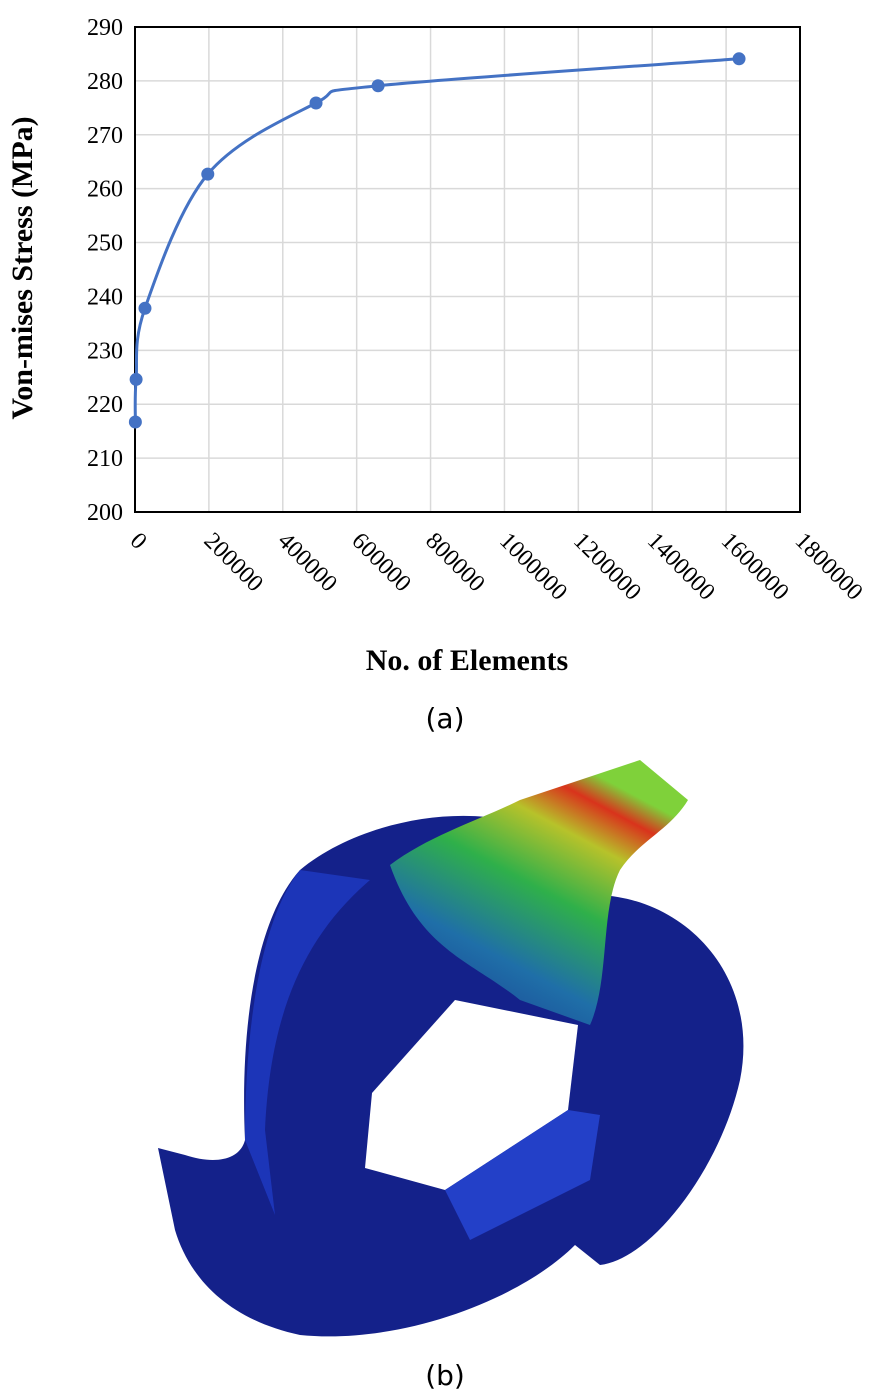 This screenshot has width=890, height=1396. Describe the element at coordinates (105, 82) in the screenshot. I see `y-tick-label: 280` at that location.